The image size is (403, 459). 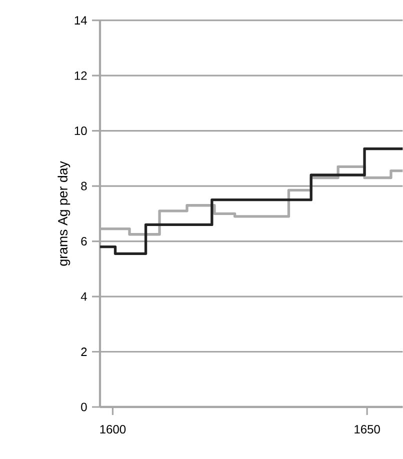 What do you see at coordinates (113, 429) in the screenshot?
I see `x-tick-label: 1600` at bounding box center [113, 429].